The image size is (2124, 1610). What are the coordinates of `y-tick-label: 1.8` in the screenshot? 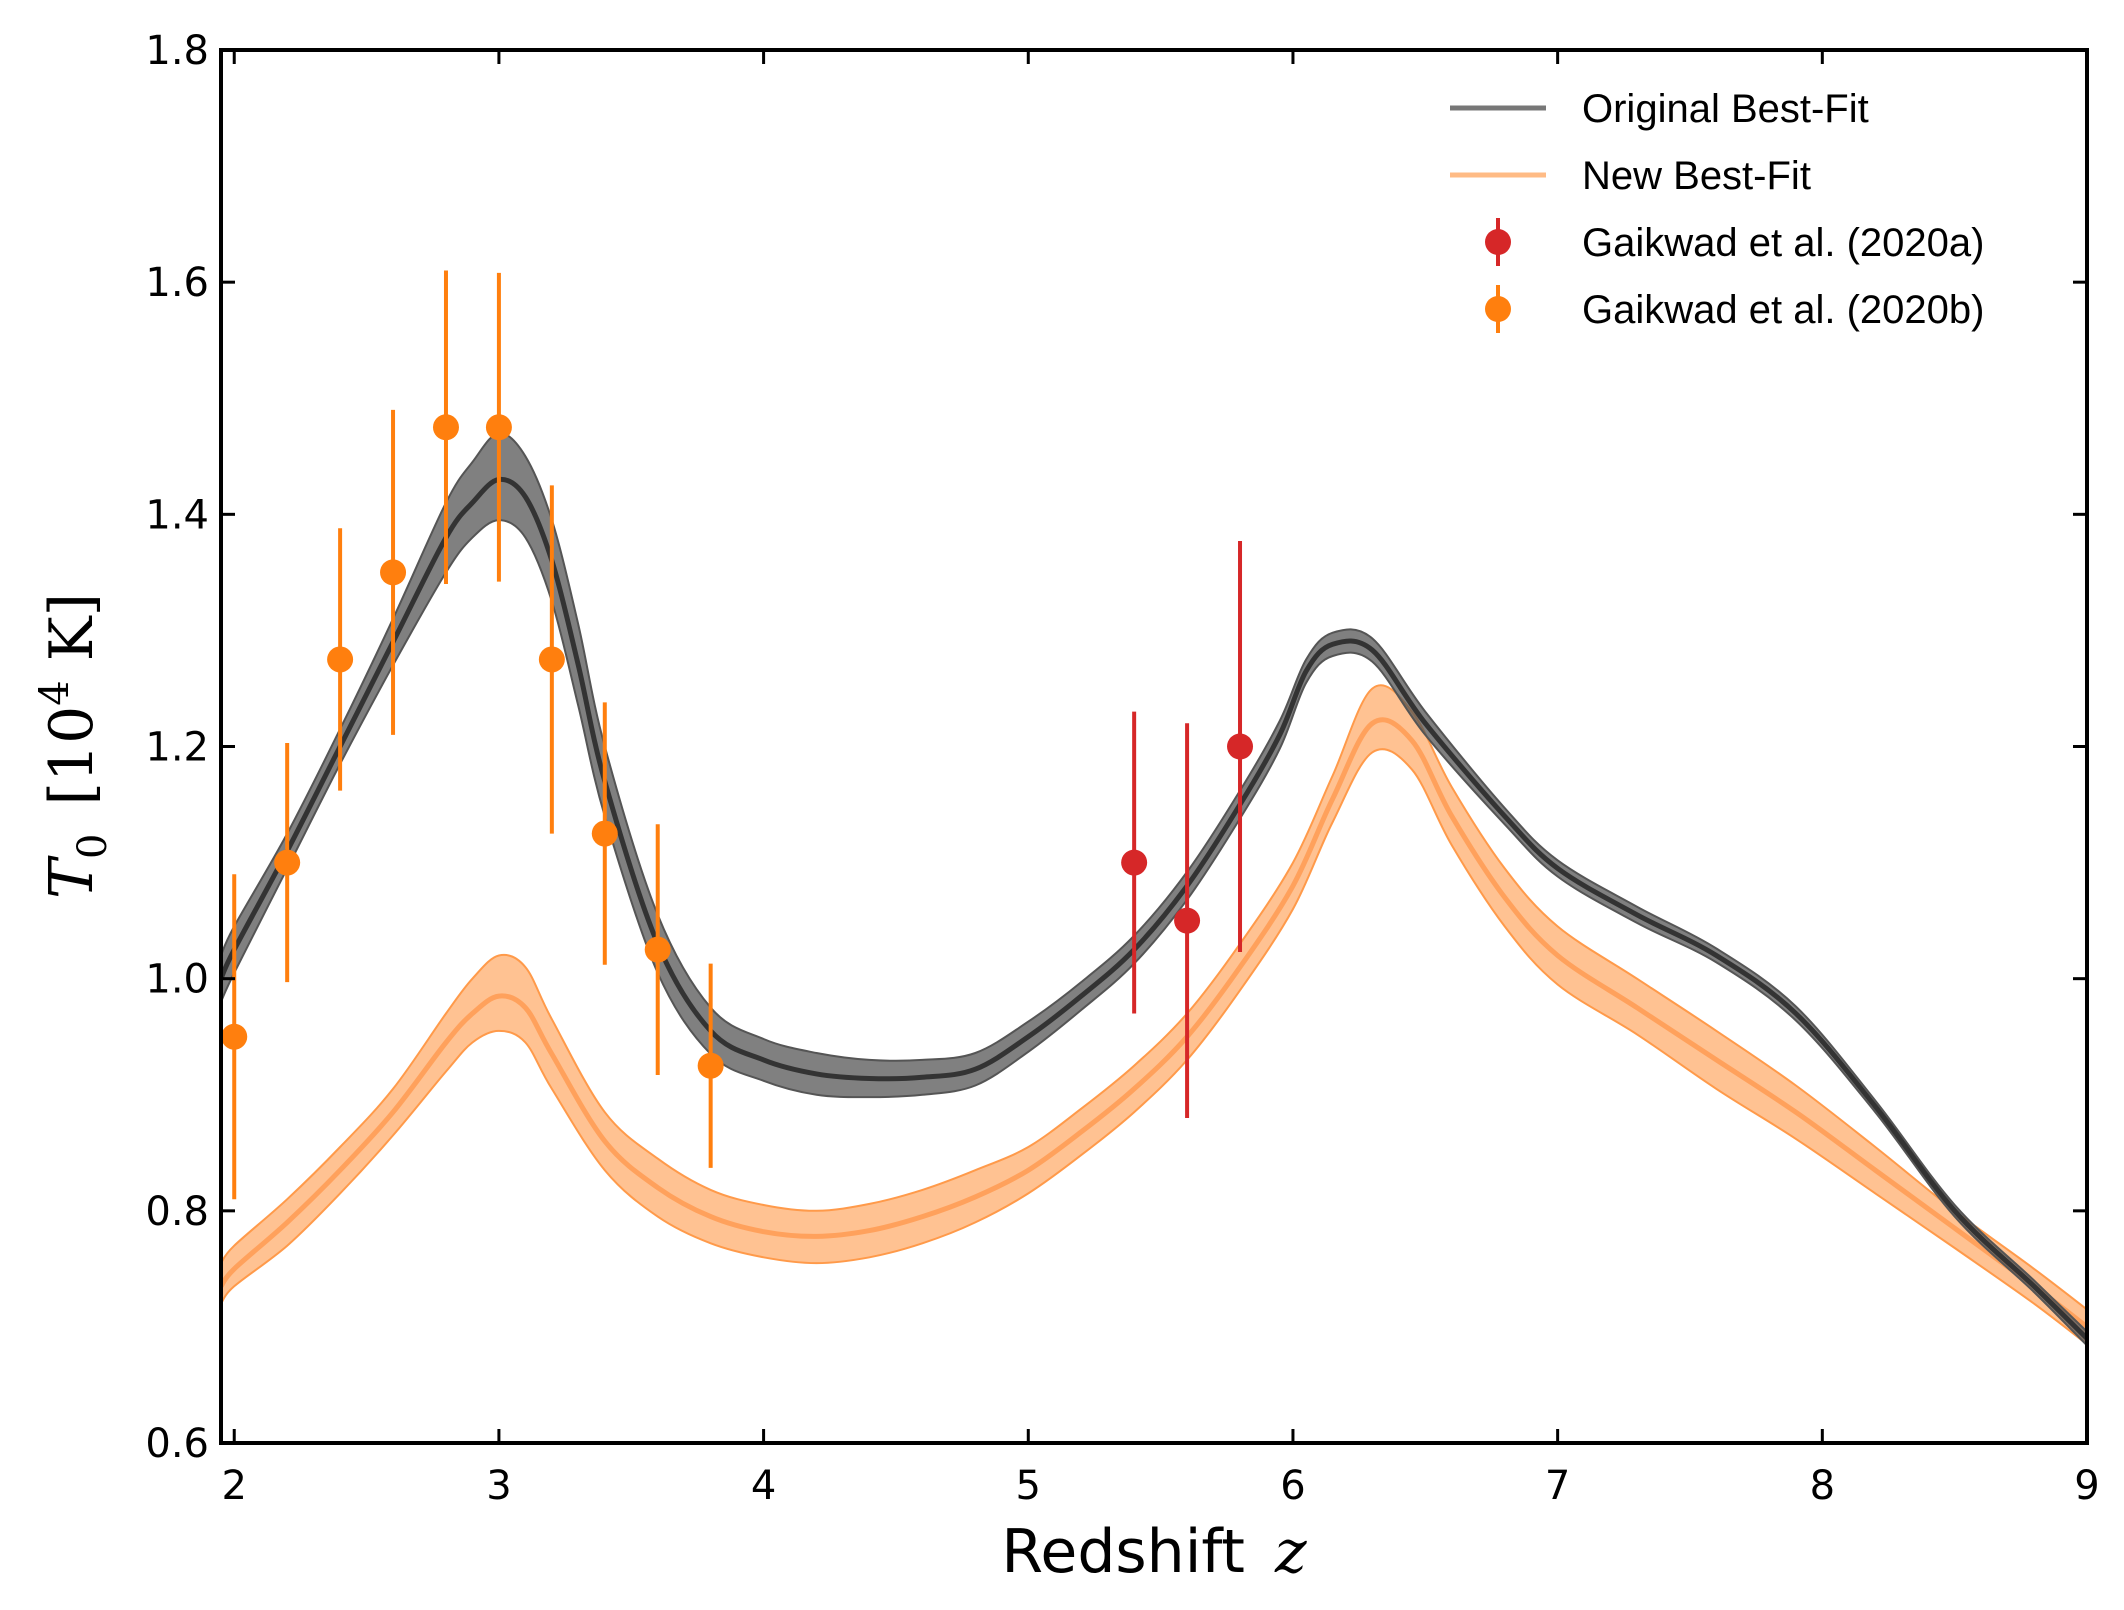 It's located at (177, 51).